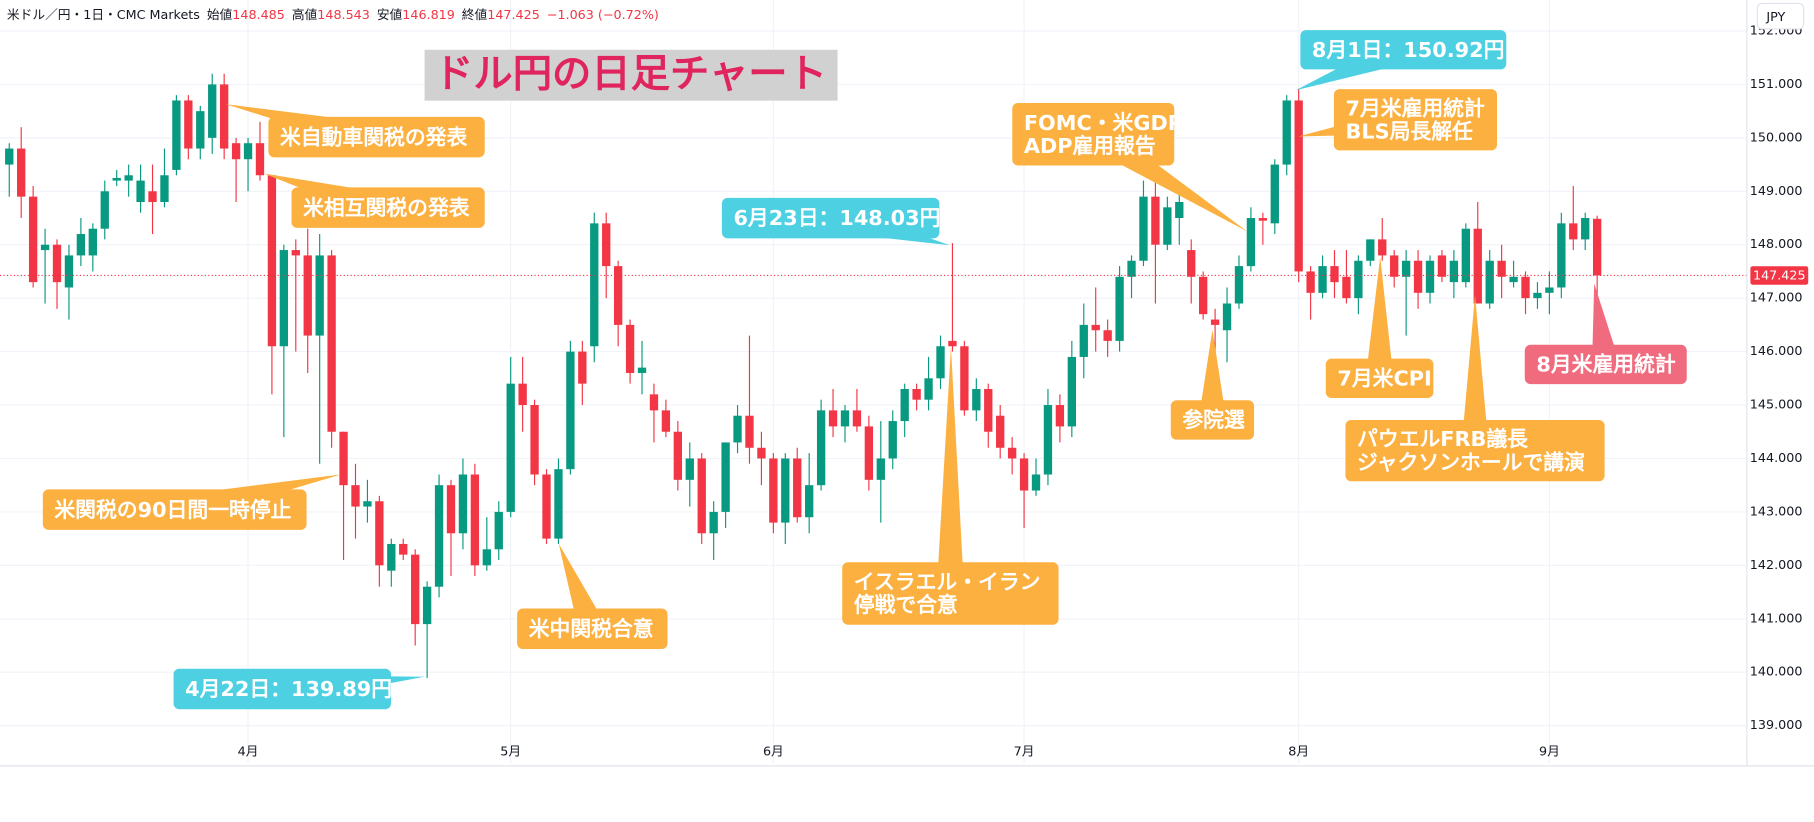 Image resolution: width=1814 pixels, height=822 pixels. I want to click on annotation-pointer, so click(1379, 317).